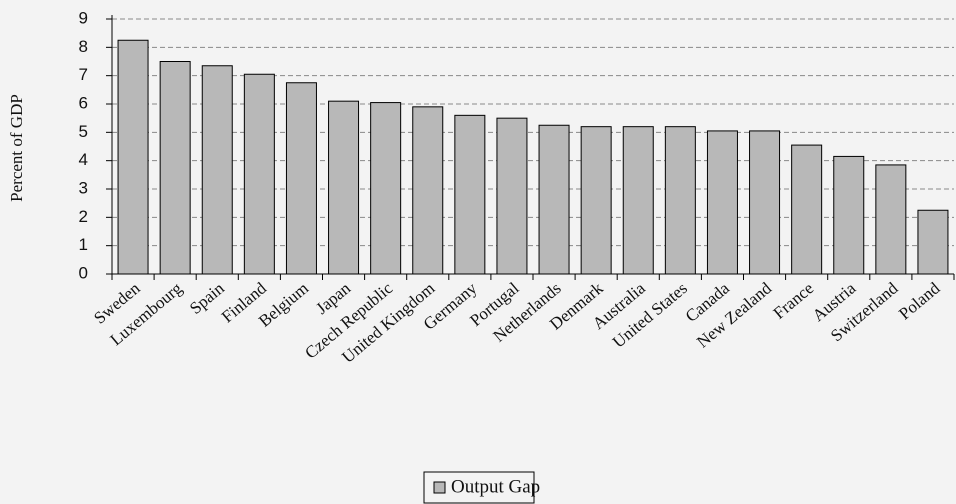  I want to click on y-tick-label: 6, so click(83, 102).